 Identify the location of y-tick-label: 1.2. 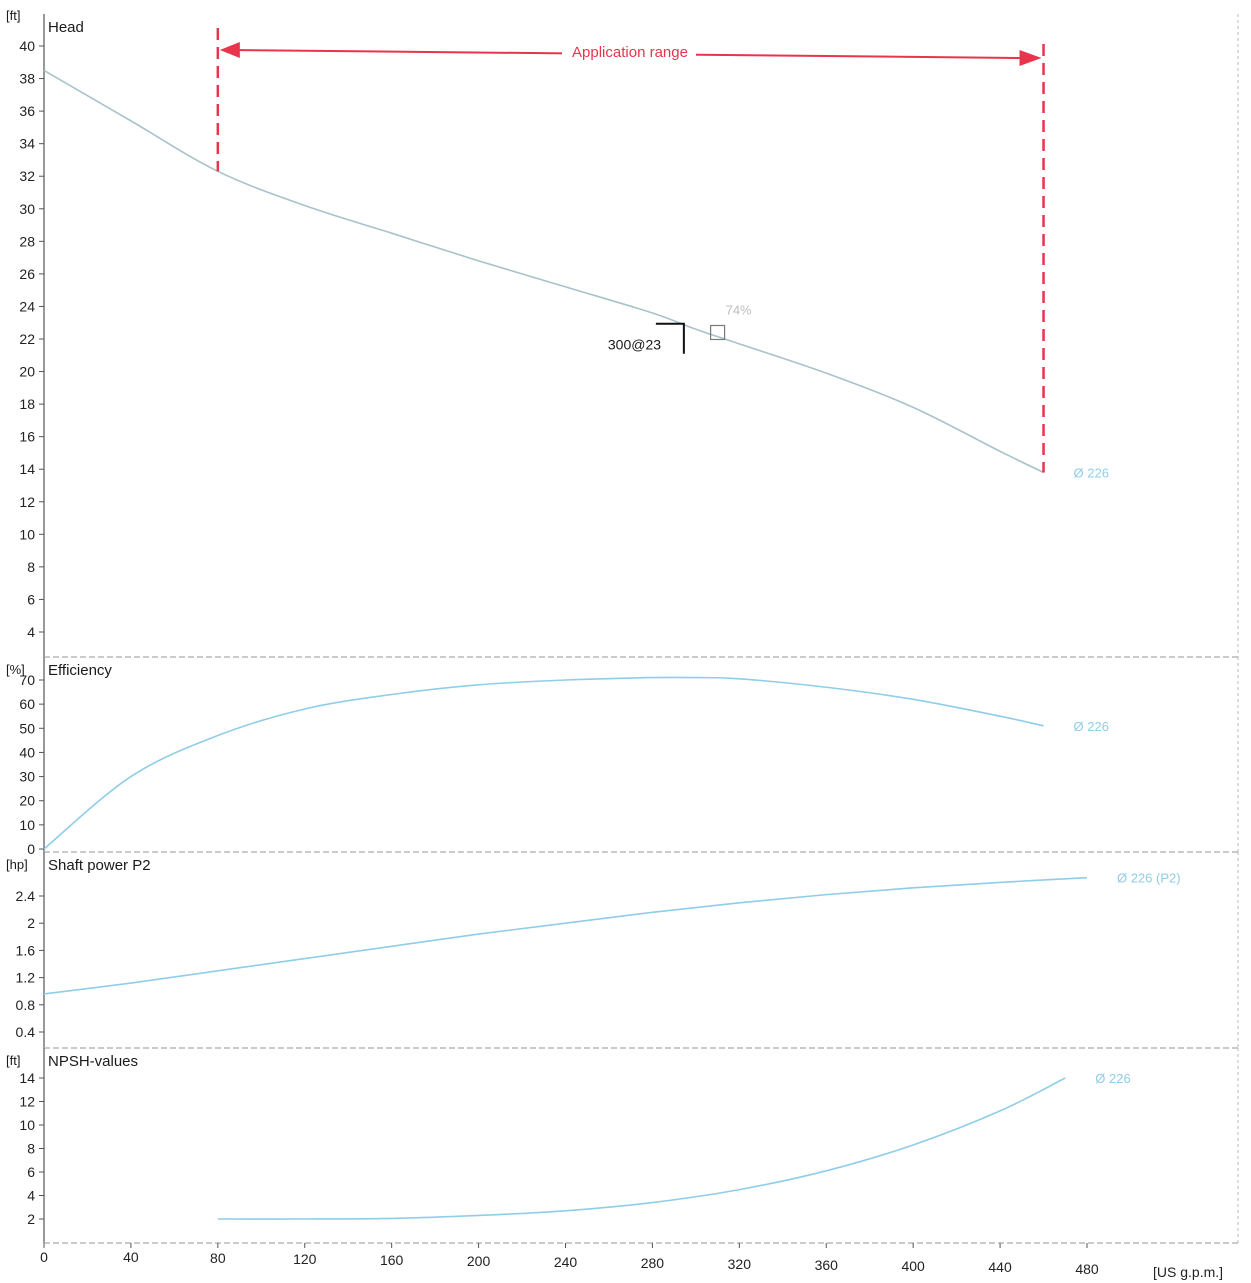
(26, 978).